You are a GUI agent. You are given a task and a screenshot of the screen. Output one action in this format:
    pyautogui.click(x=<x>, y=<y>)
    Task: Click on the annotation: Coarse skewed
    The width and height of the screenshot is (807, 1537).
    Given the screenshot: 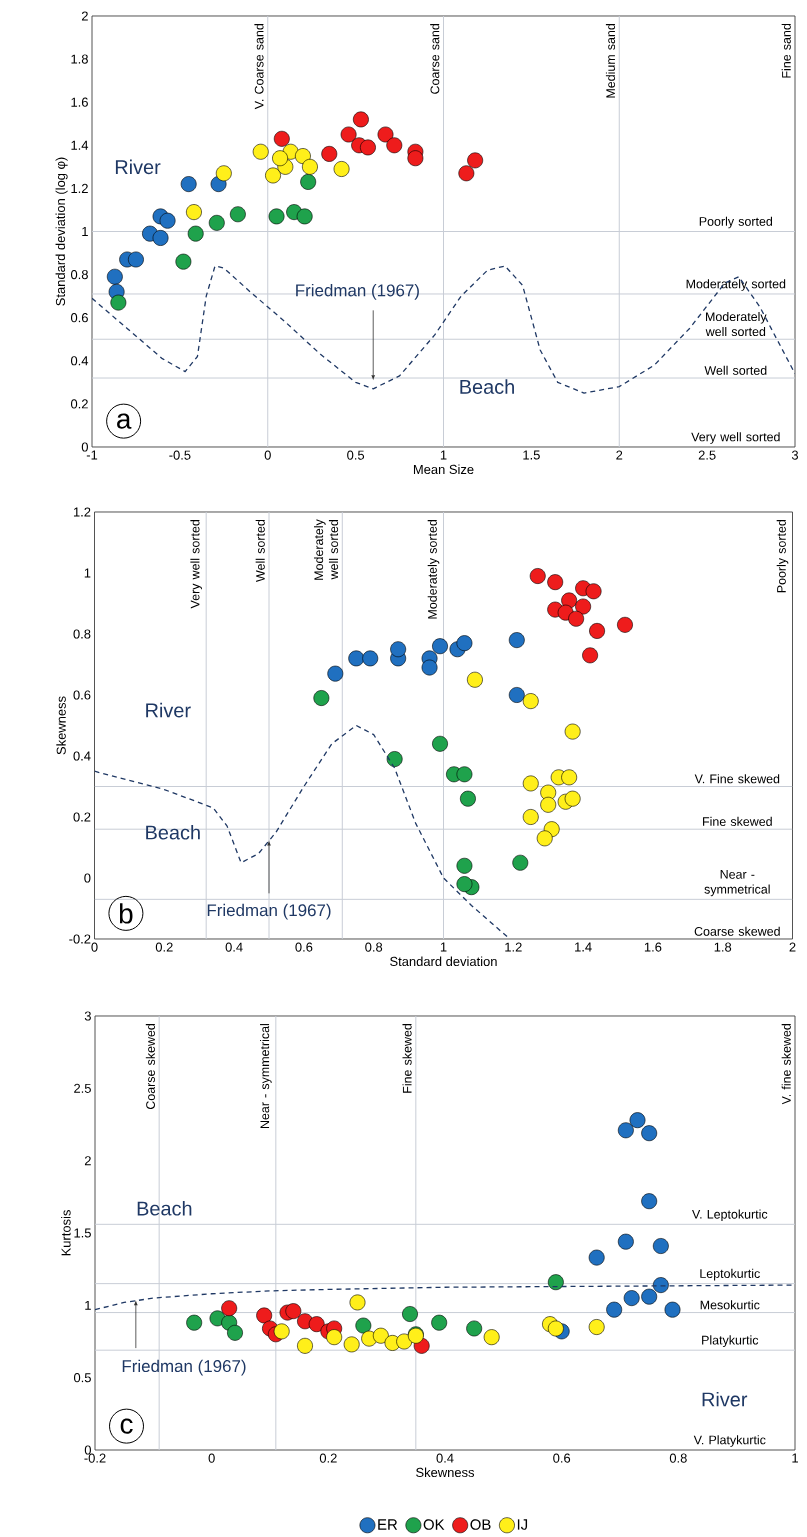 What is the action you would take?
    pyautogui.click(x=737, y=931)
    